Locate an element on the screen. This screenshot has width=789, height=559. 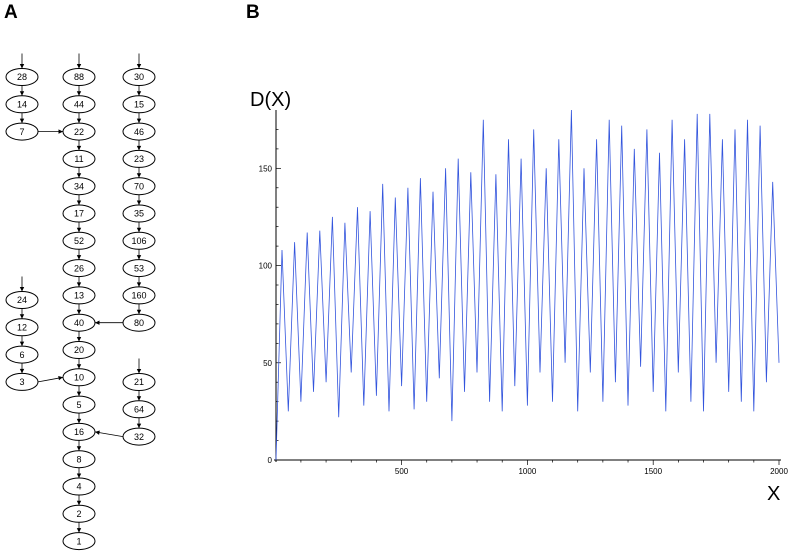
panel-a-label: A is located at coordinates (11, 12).